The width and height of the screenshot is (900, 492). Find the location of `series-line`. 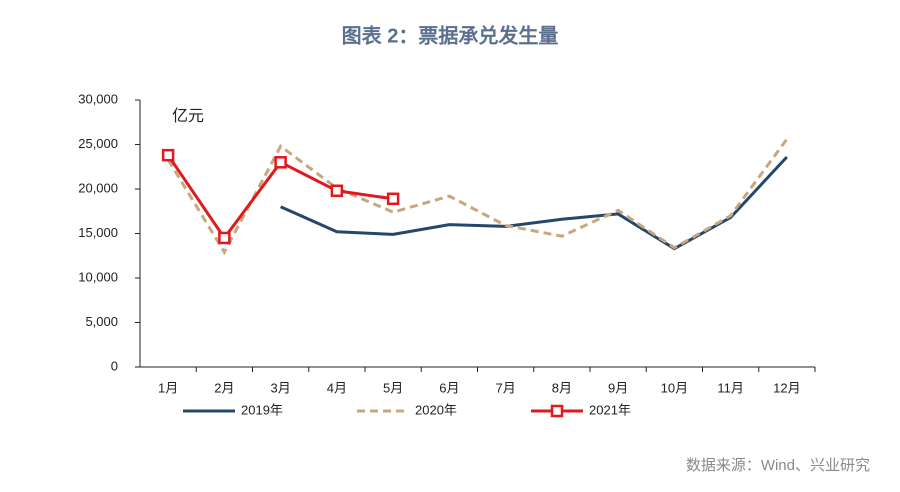

series-line is located at coordinates (534, 203).